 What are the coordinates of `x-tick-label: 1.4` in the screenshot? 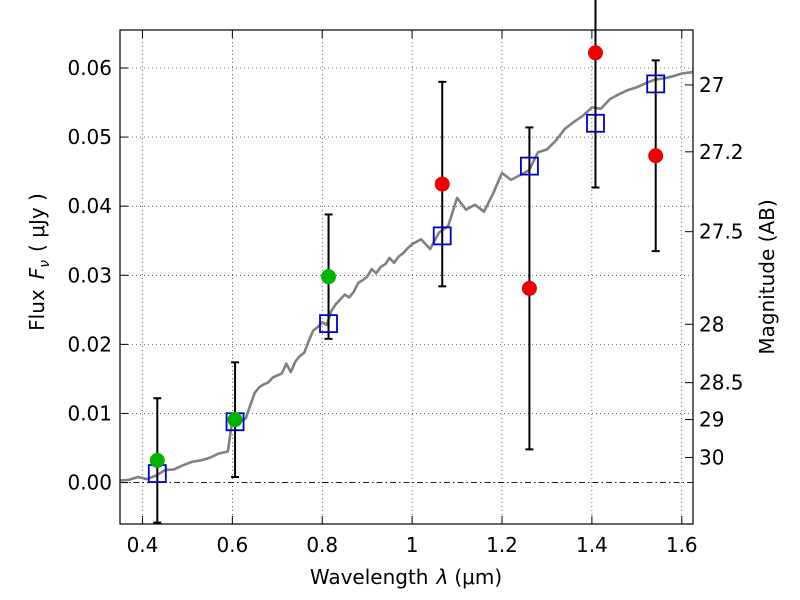 It's located at (592, 545).